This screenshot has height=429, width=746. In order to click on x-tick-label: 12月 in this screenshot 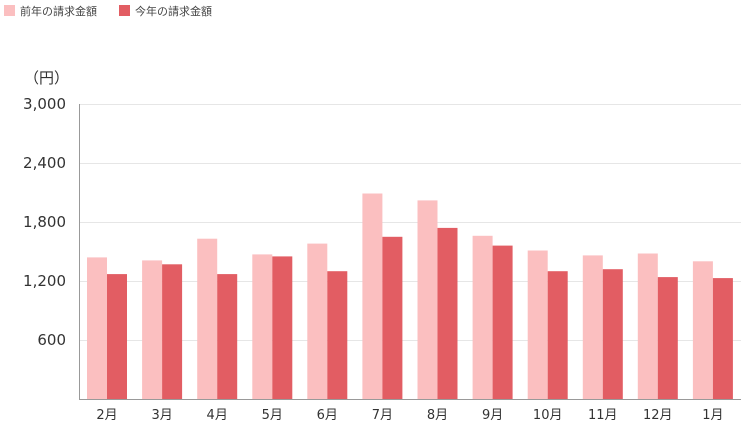, I will do `click(658, 415)`.